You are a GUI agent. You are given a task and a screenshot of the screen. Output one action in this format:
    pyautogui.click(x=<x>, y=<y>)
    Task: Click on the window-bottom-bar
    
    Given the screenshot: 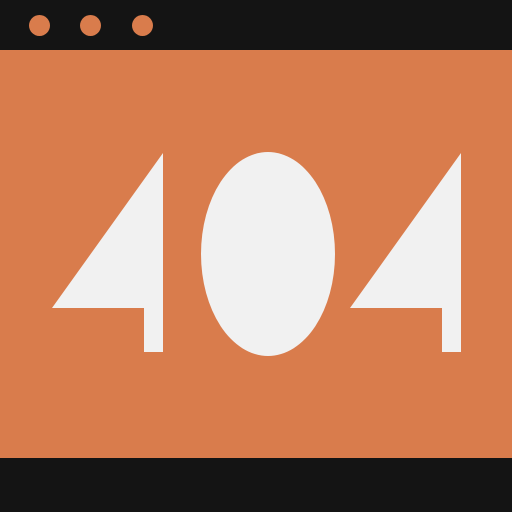 What is the action you would take?
    pyautogui.click(x=256, y=485)
    